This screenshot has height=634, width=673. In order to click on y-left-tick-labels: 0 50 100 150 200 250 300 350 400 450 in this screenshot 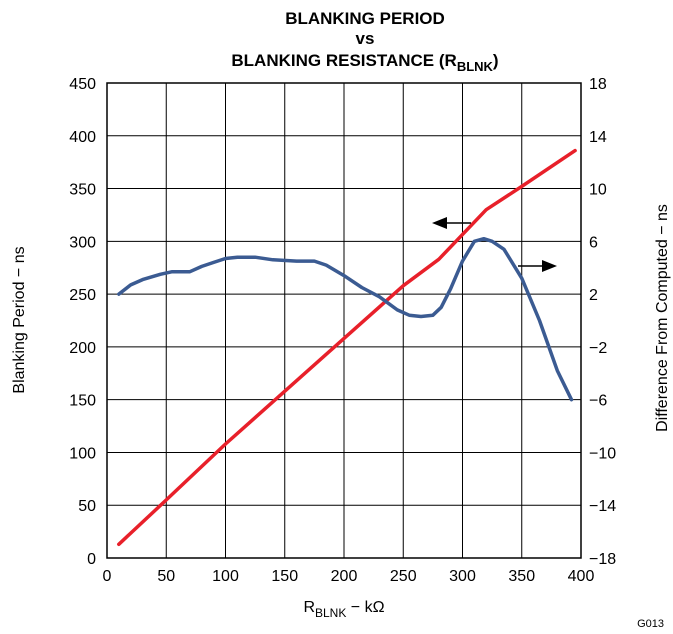, I will do `click(82, 322)`.